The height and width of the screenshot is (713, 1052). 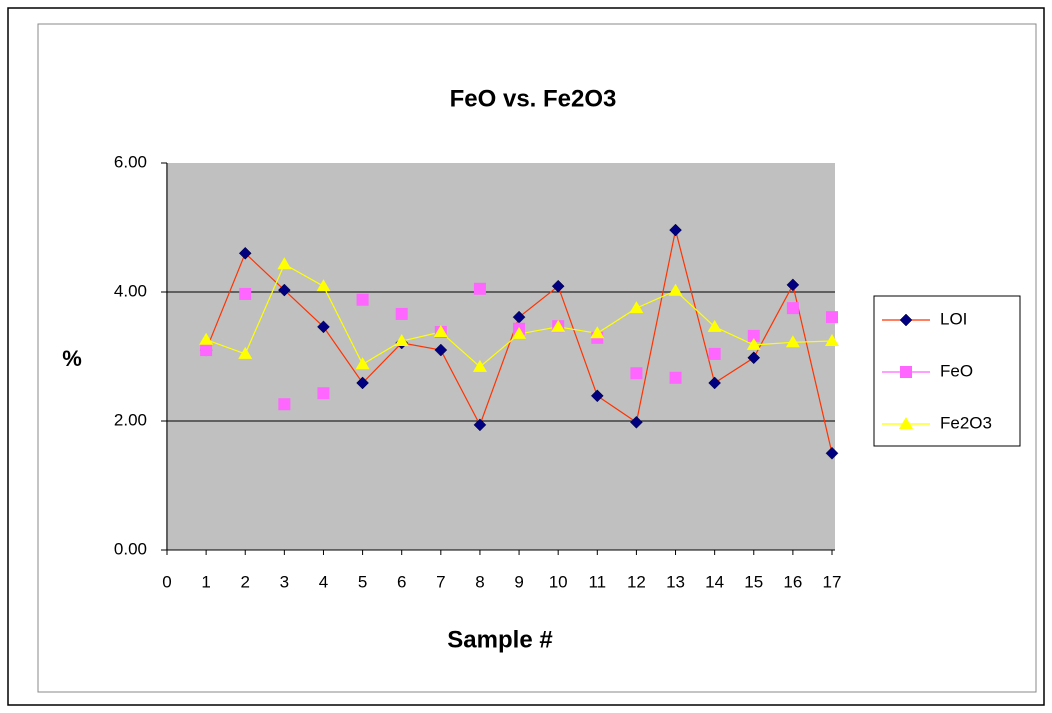 I want to click on x-tick-label: 0, so click(x=166, y=581).